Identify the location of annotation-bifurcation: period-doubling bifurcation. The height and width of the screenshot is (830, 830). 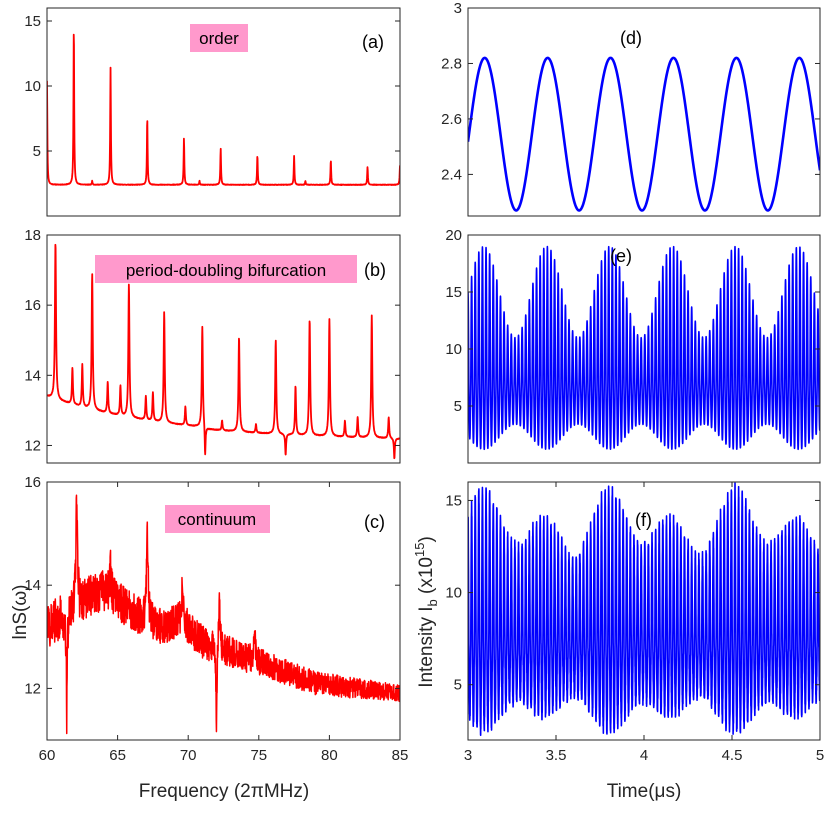
(226, 270).